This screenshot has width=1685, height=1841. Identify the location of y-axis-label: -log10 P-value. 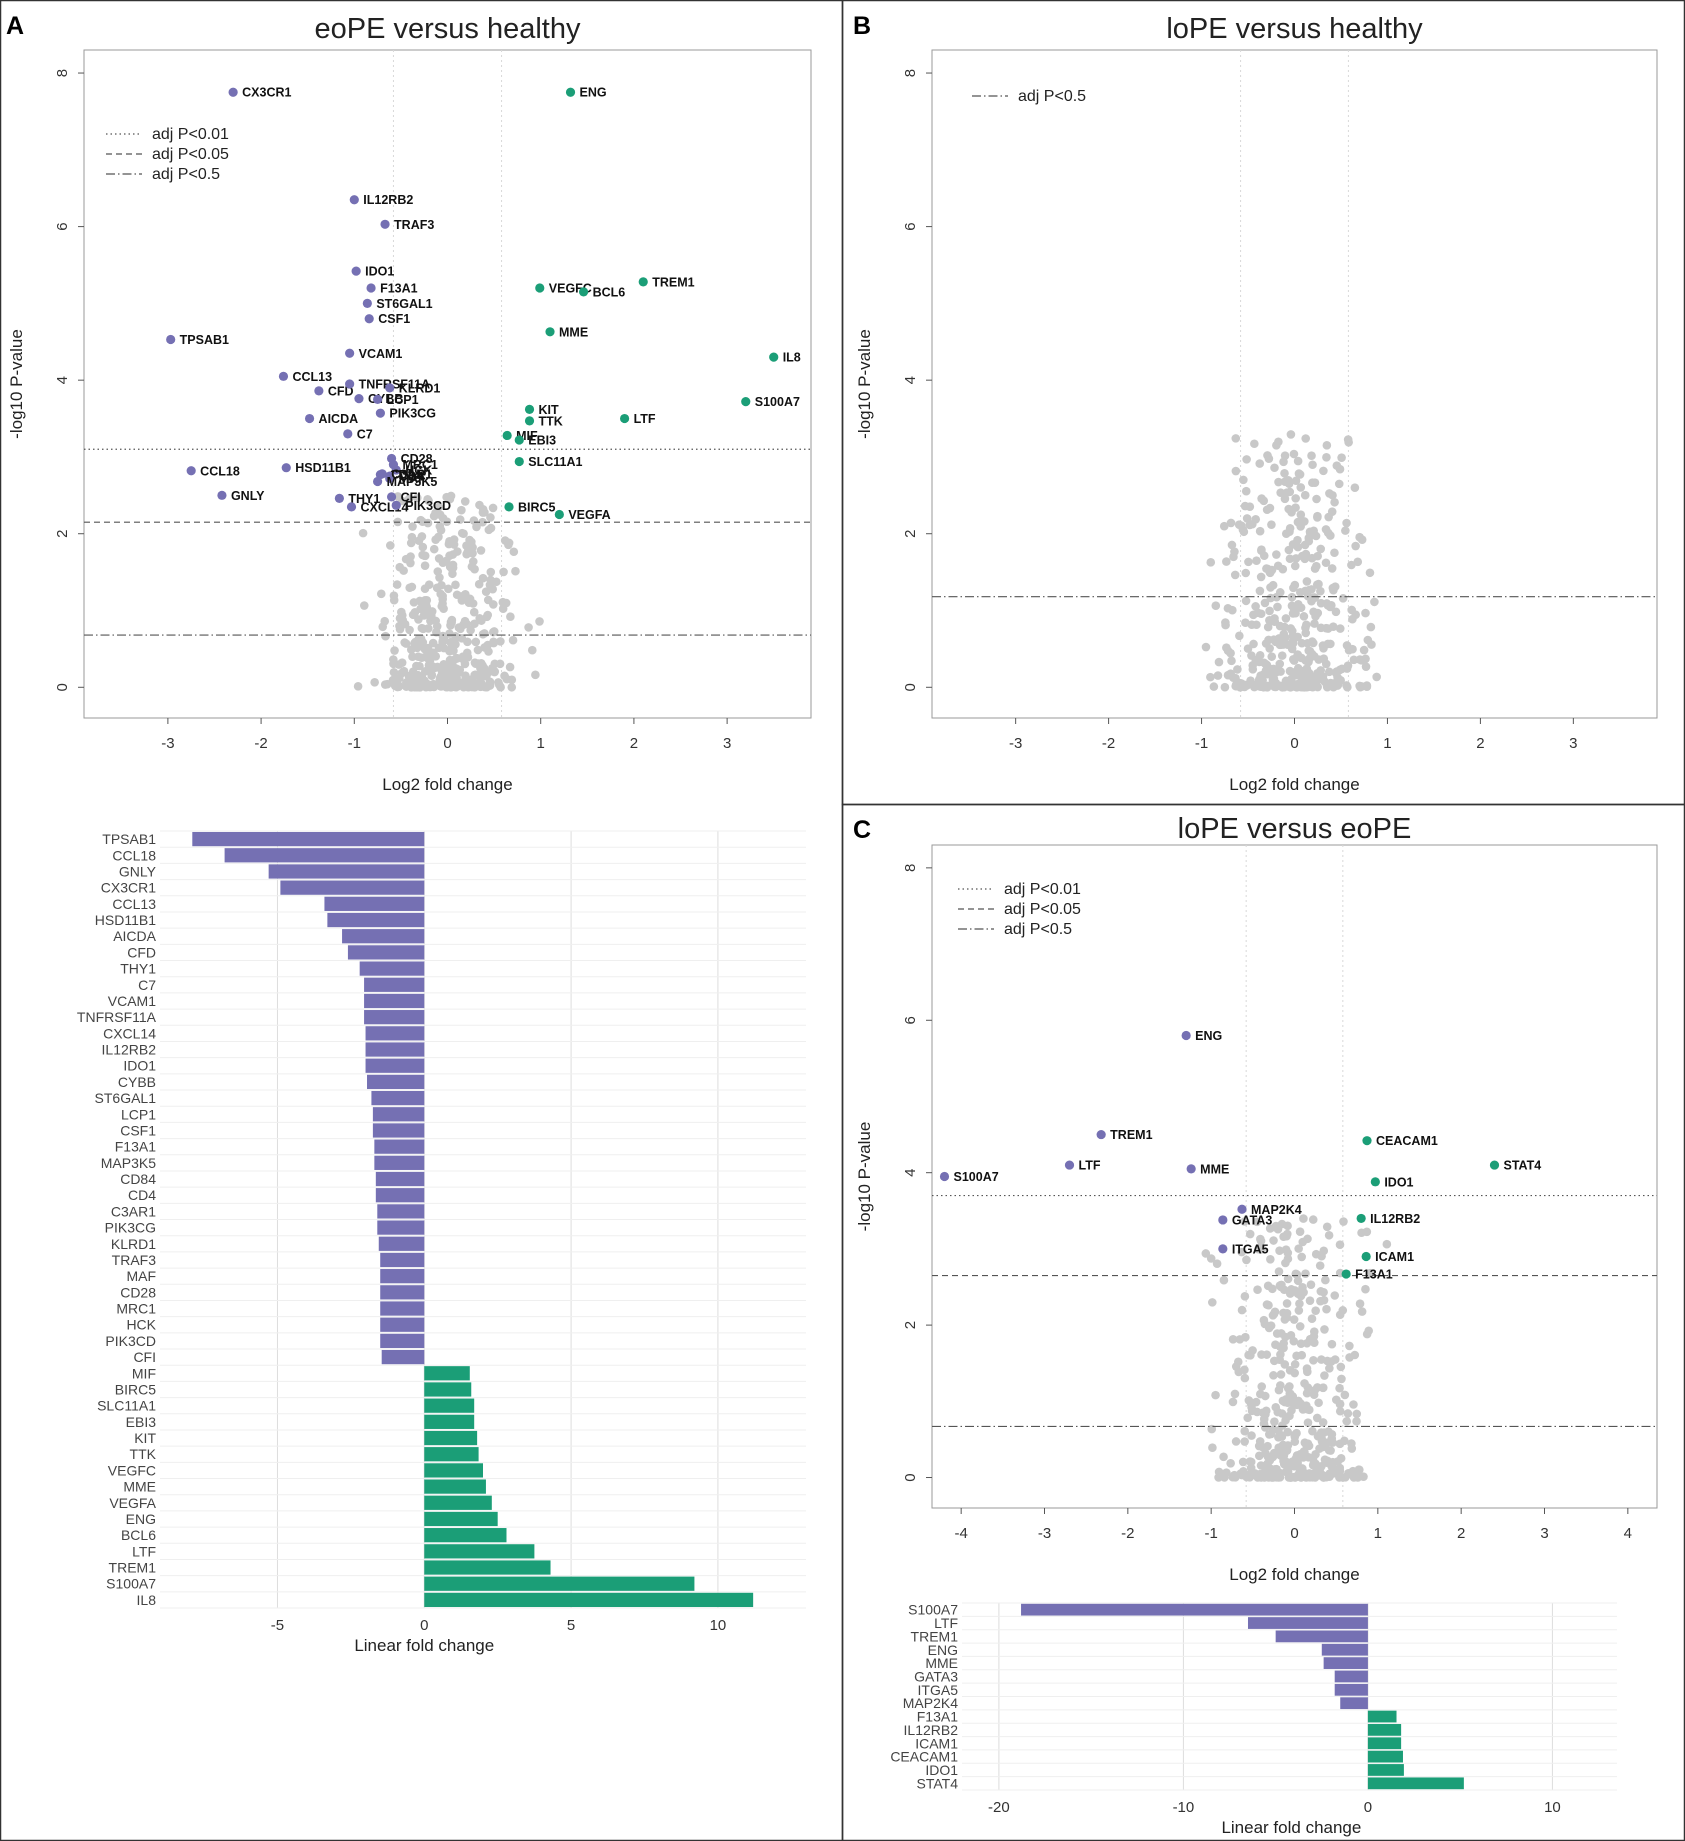
(864, 384).